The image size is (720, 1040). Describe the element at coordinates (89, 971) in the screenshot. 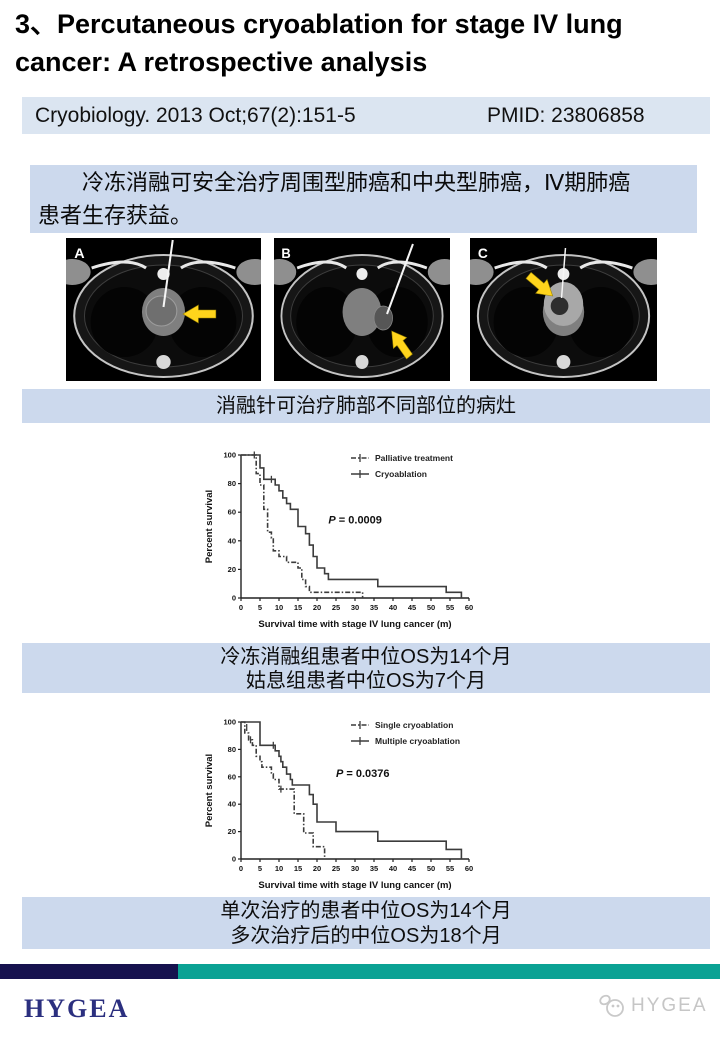

I see `footer-navy-bar` at that location.